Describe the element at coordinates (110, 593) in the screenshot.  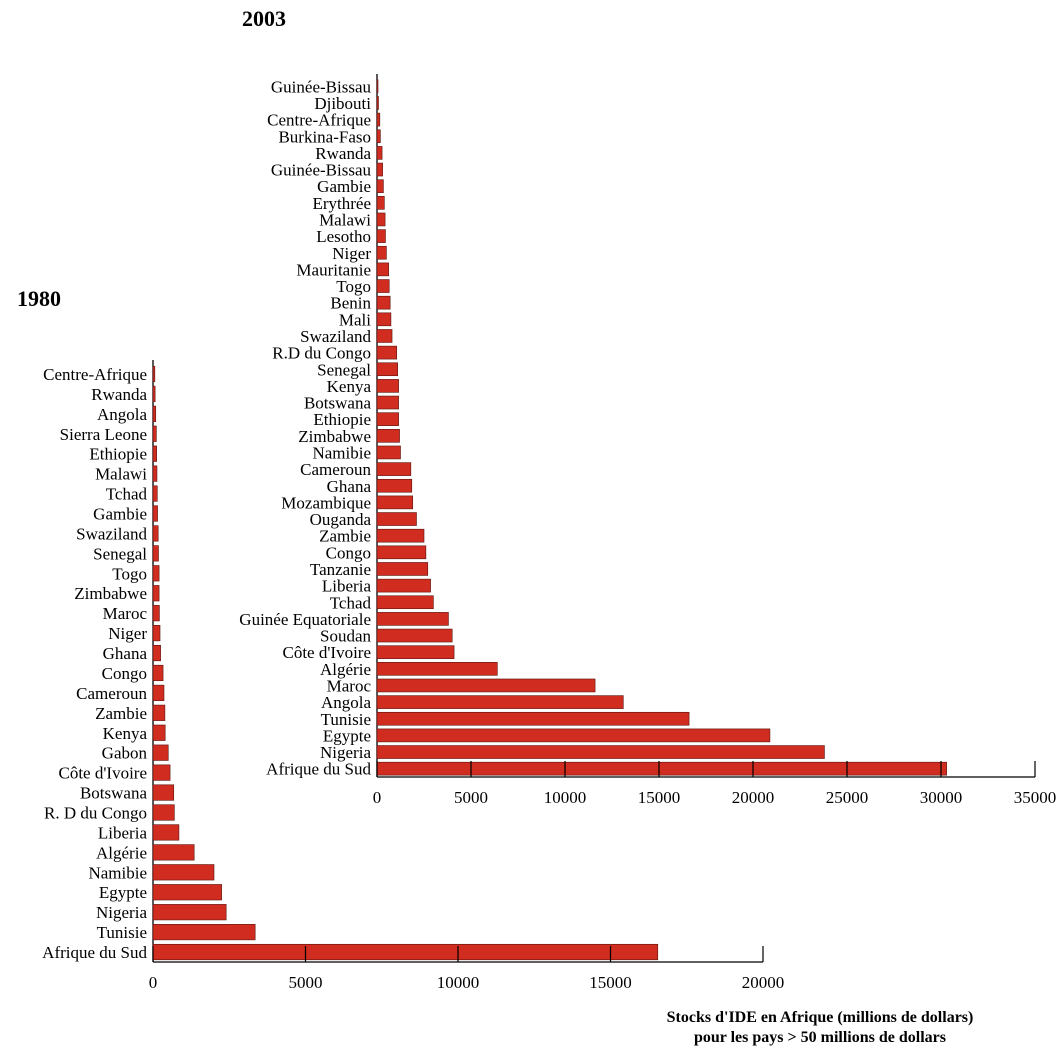
I see `chart-1980-category-label: Zimbabwe` at that location.